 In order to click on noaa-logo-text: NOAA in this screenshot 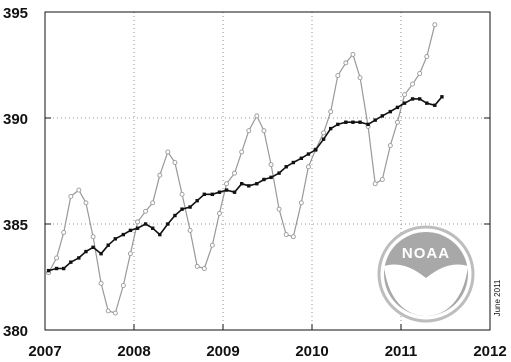, I will do `click(426, 253)`.